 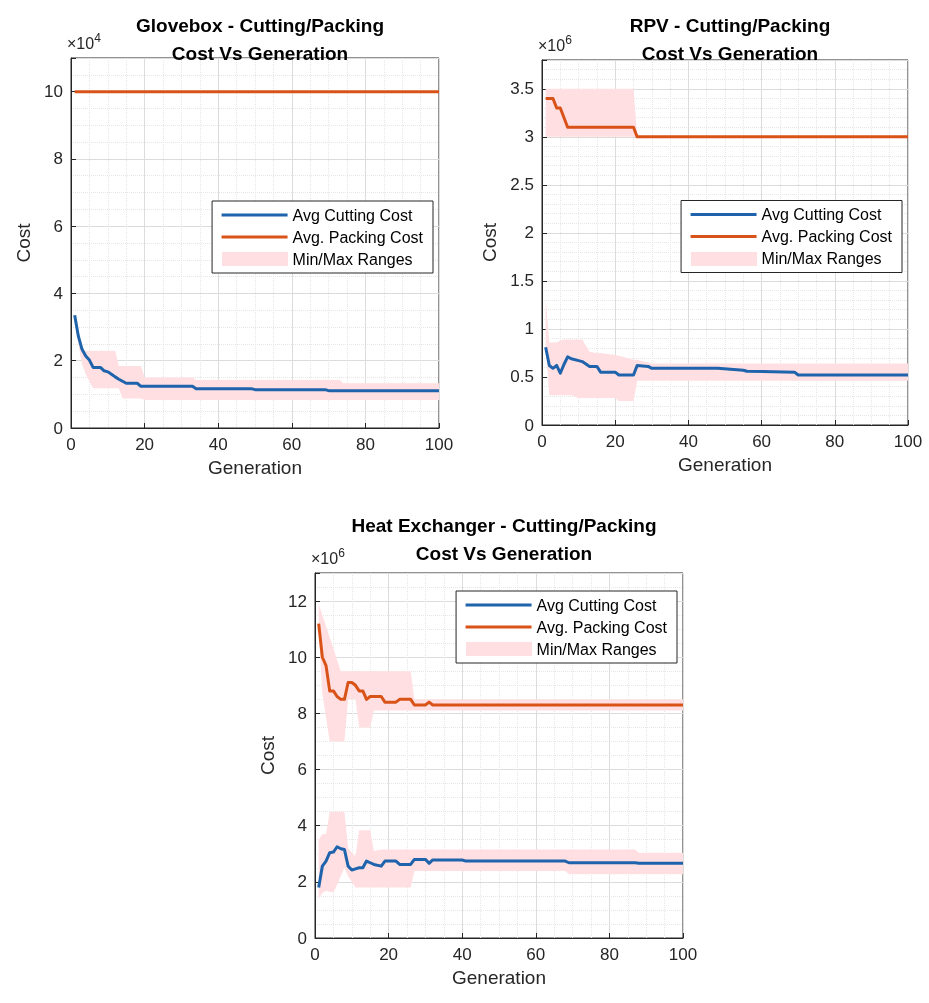 I want to click on y-tick-label: 3, so click(x=529, y=137).